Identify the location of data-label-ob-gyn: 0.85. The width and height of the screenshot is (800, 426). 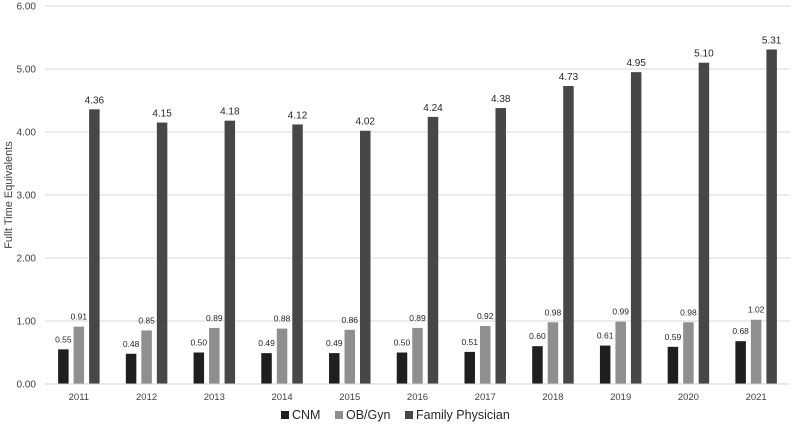
(146, 320).